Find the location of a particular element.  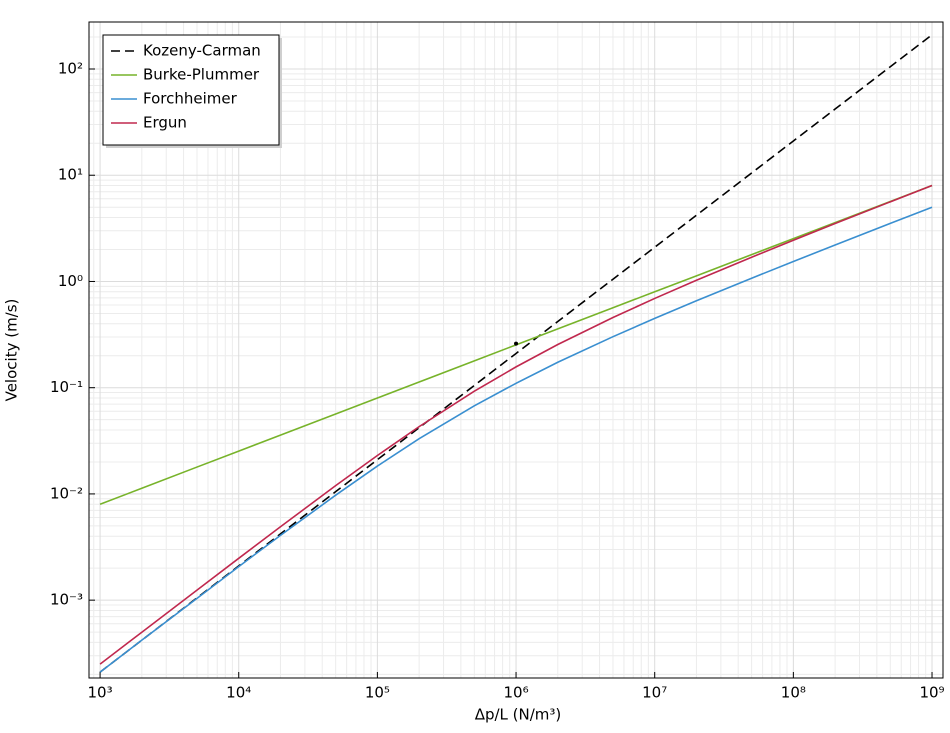

x-tick-label: 10⁹ is located at coordinates (931, 693).